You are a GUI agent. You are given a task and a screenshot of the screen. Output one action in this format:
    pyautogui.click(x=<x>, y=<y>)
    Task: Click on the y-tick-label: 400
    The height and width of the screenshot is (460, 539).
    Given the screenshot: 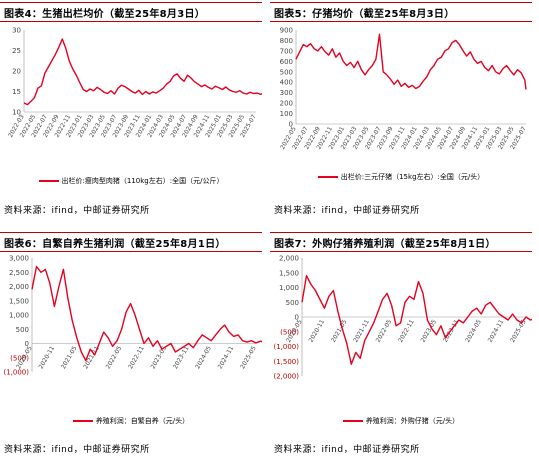 What is the action you would take?
    pyautogui.click(x=286, y=83)
    